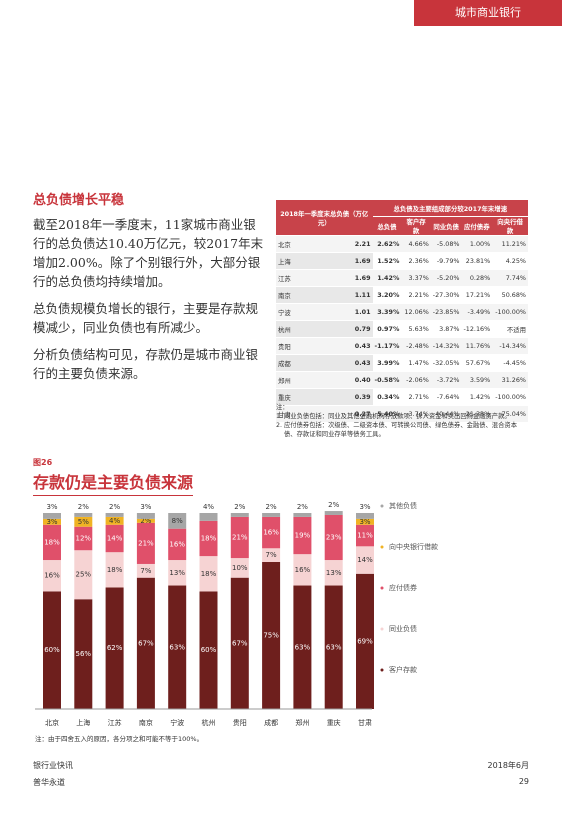 The height and width of the screenshot is (813, 562). I want to click on x-tick-label: 南京, so click(146, 722).